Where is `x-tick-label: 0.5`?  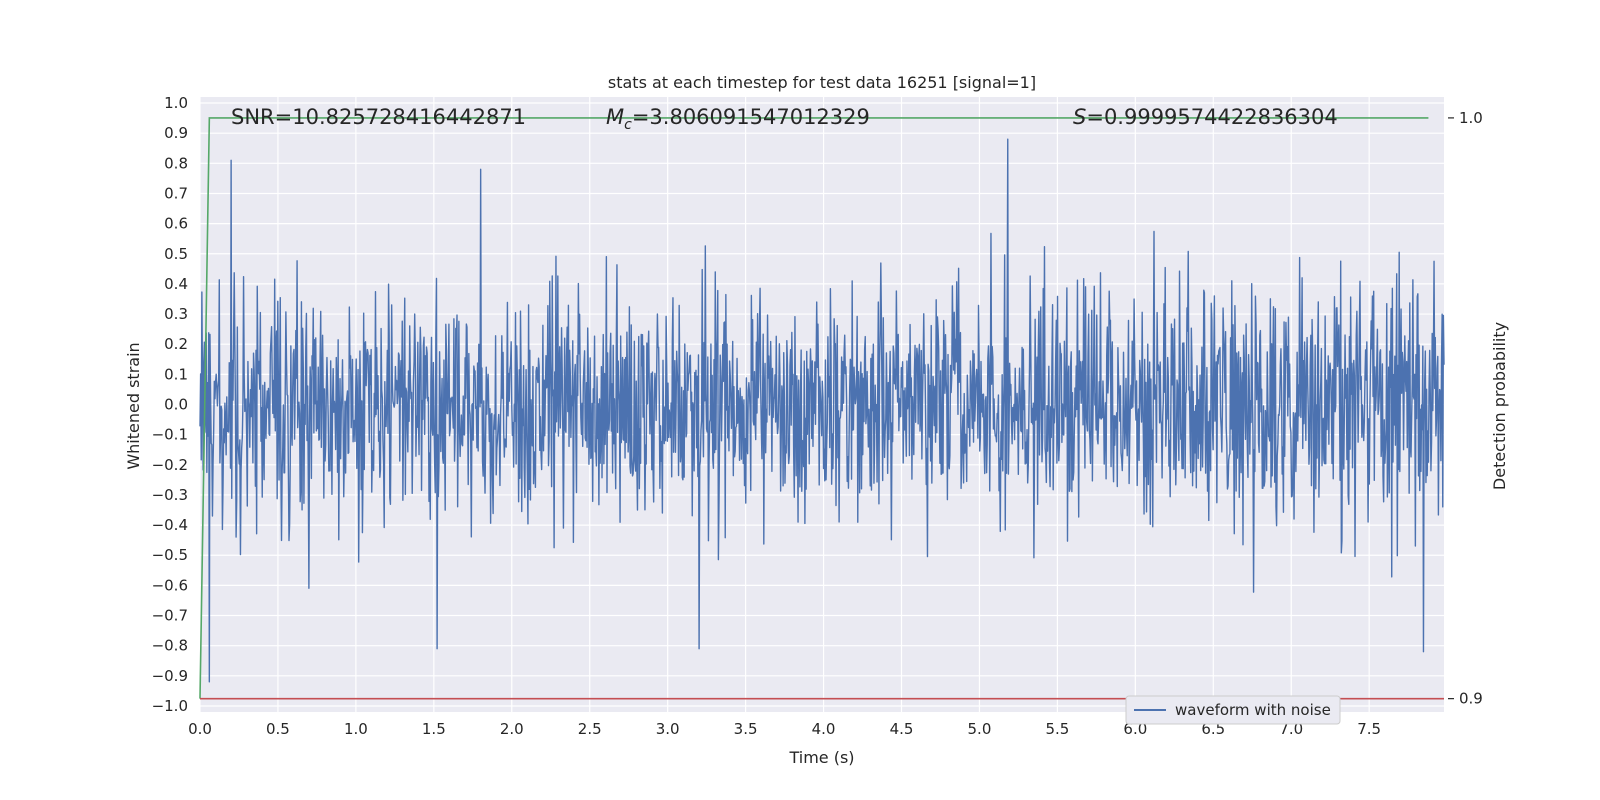 x-tick-label: 0.5 is located at coordinates (278, 729).